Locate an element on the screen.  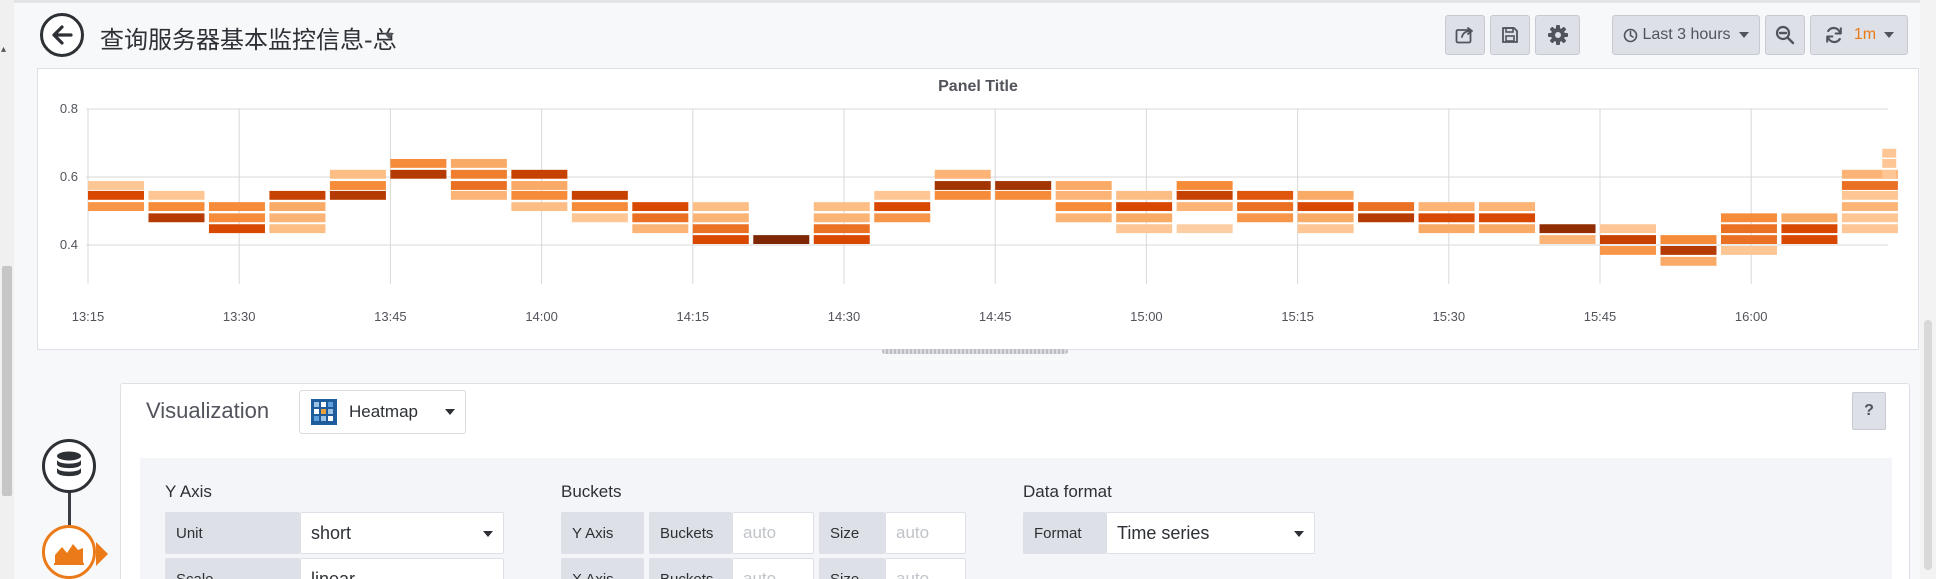
buckets-count-label: Buckets is located at coordinates (690, 533).